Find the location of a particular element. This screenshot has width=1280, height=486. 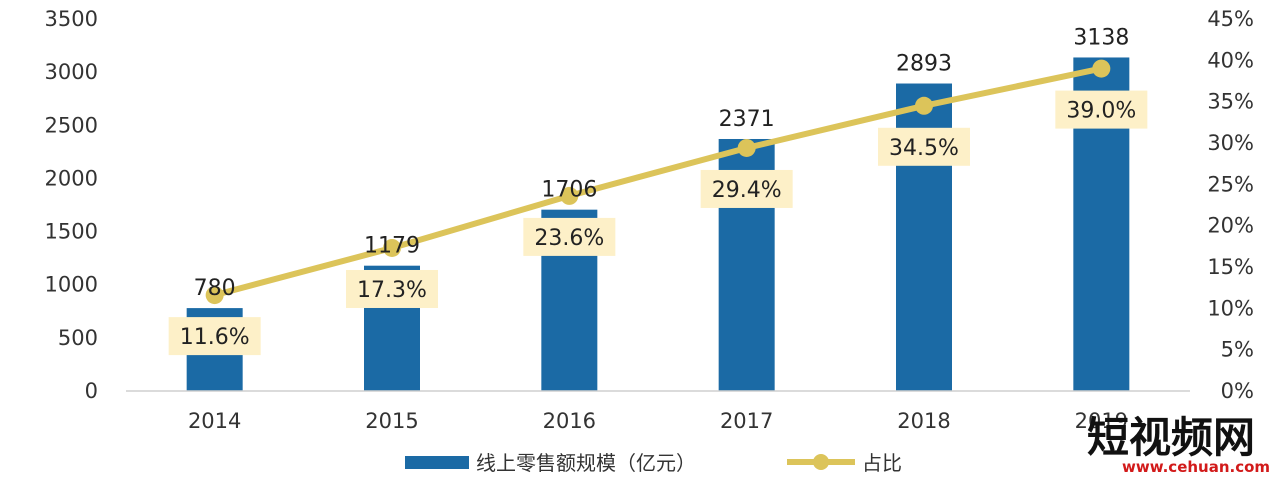

y-left-tick-label: 500 is located at coordinates (78, 338).